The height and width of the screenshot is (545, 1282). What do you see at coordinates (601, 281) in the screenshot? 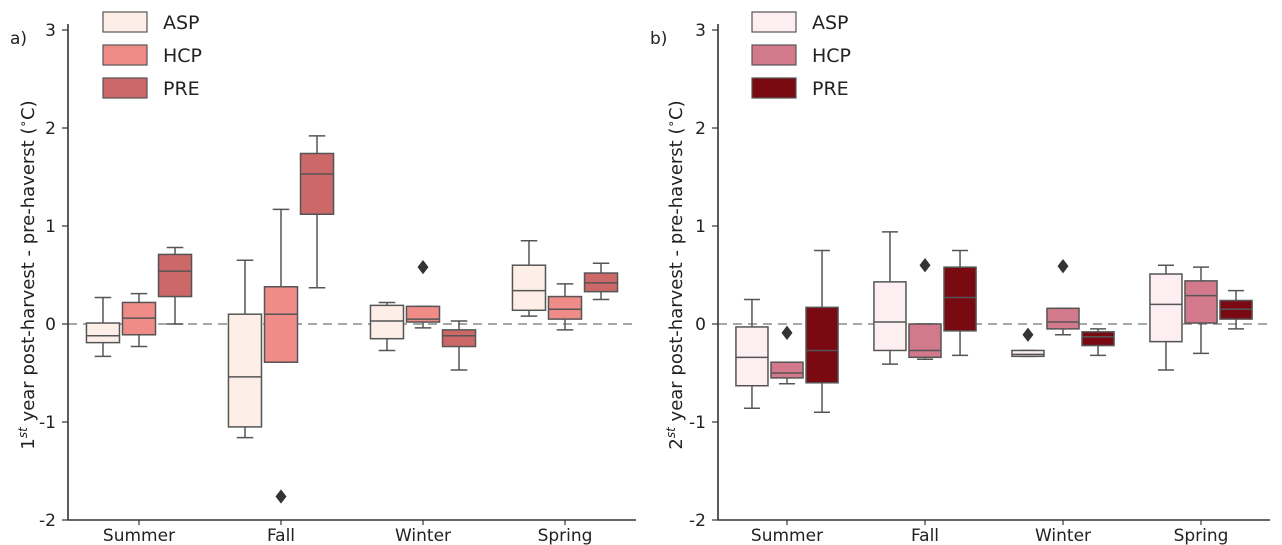
I see `box-pre-spring` at bounding box center [601, 281].